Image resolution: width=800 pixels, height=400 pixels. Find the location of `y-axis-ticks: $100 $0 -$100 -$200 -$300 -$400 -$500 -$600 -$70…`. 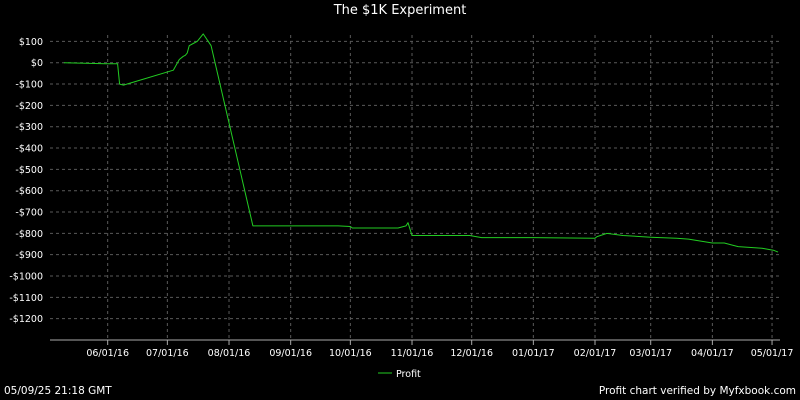

y-axis-ticks: $100 $0 -$100 -$200 -$300 -$400 -$500 -$600 -$70… is located at coordinates (26, 181).